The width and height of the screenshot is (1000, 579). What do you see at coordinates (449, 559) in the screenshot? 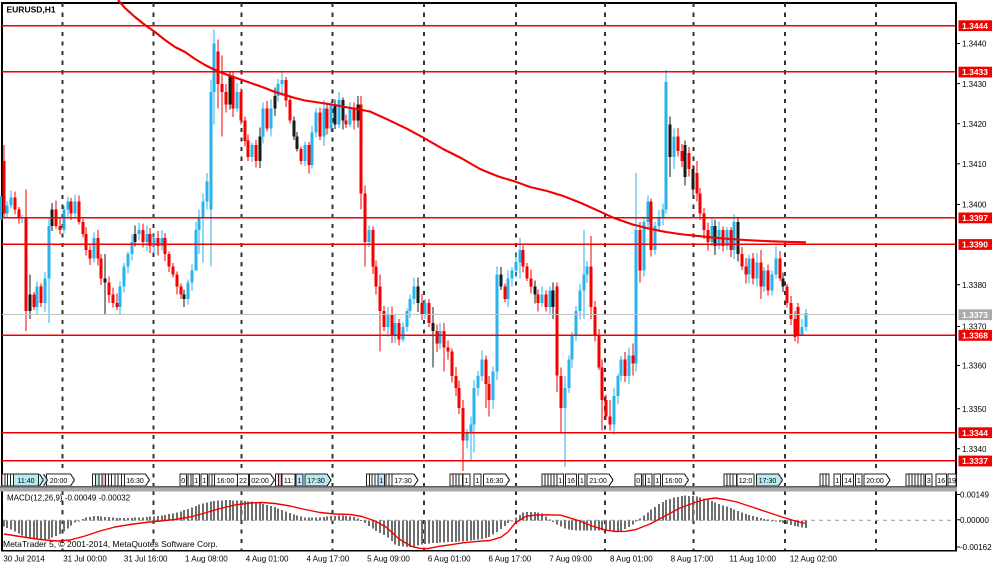
I see `svg-text: 6 Aug 01:00` at bounding box center [449, 559].